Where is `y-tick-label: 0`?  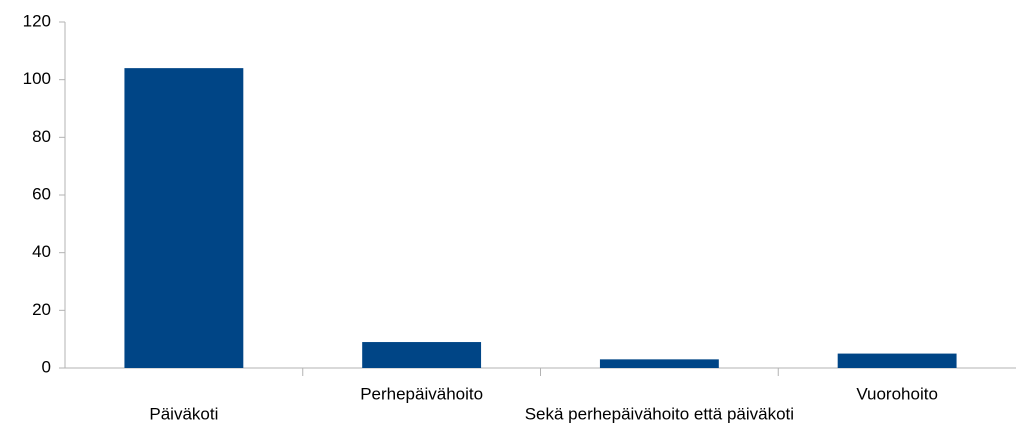
y-tick-label: 0 is located at coordinates (46, 366).